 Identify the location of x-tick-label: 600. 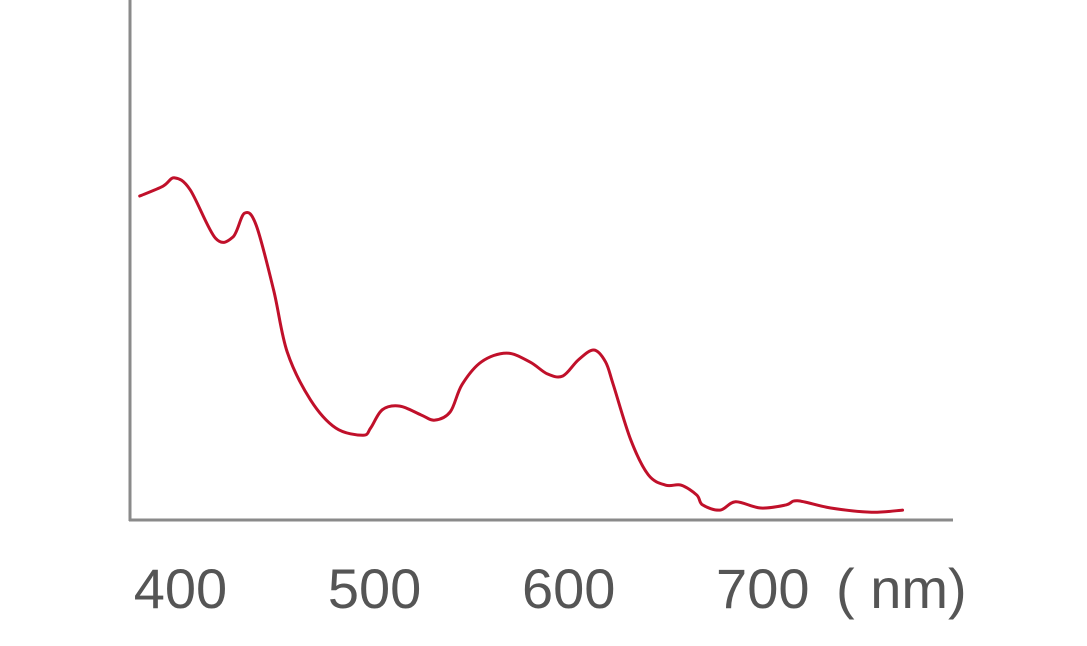
(568, 588).